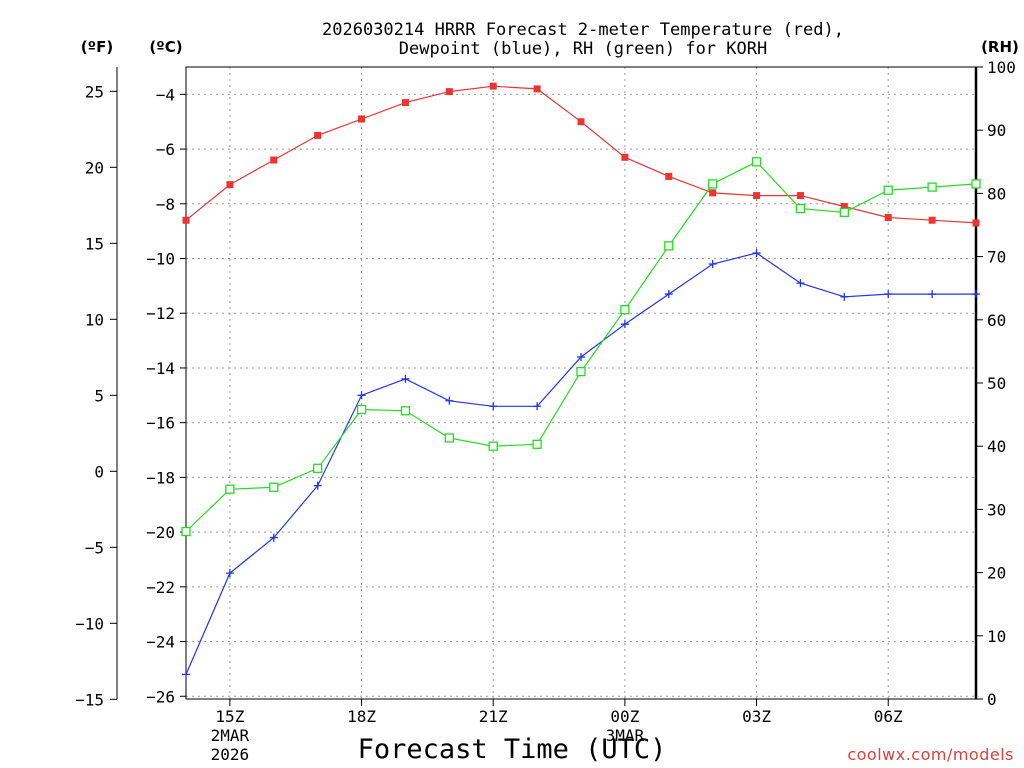 This screenshot has width=1024, height=768. What do you see at coordinates (99, 395) in the screenshot?
I see `fahrenheit-tick-label: 5` at bounding box center [99, 395].